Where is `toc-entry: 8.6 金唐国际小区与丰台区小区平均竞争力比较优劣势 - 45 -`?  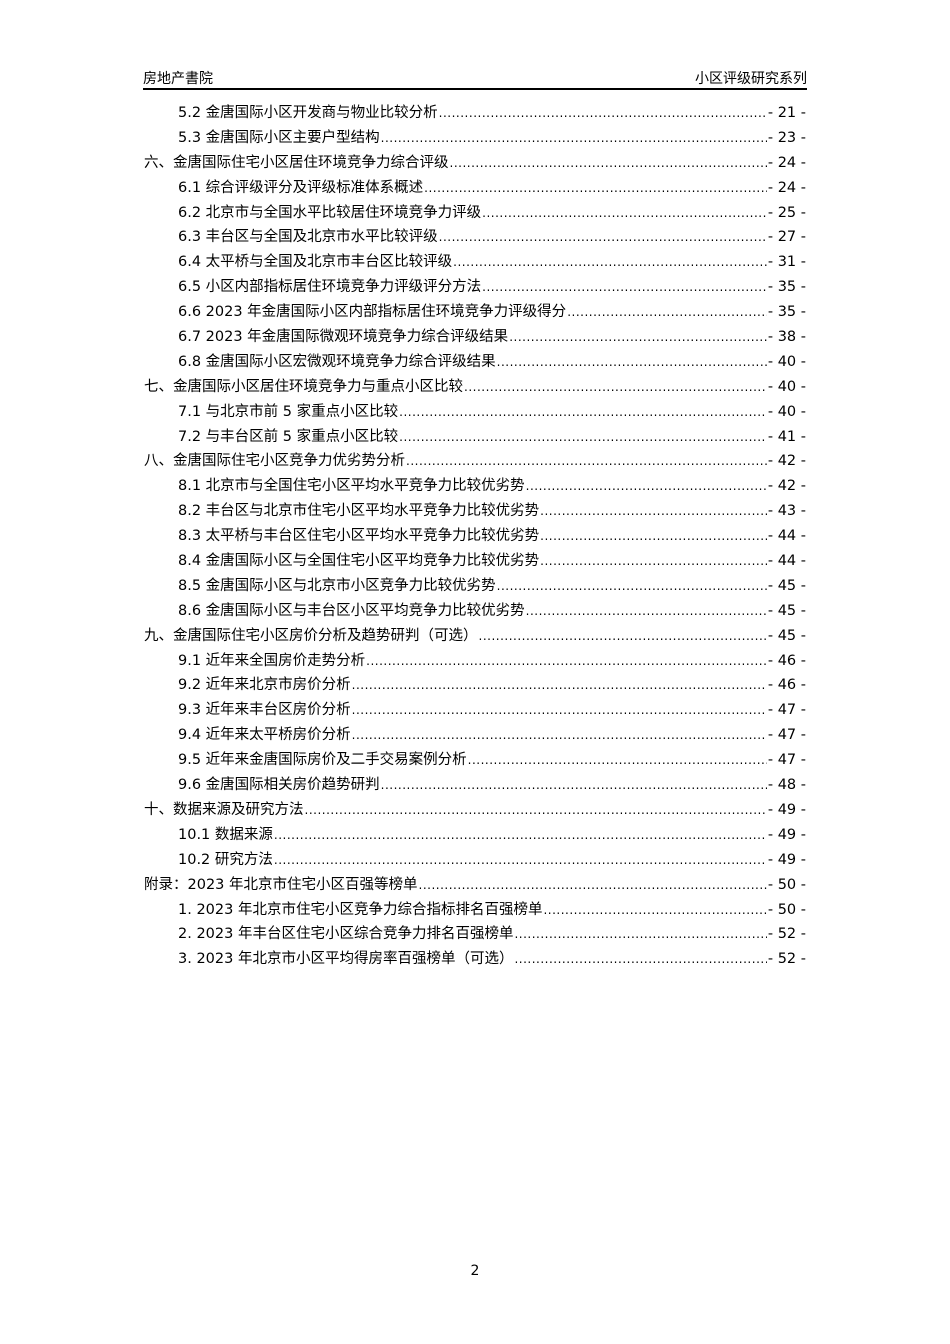
toc-entry: 8.6 金唐国际小区与丰台区小区平均竞争力比较优劣势 - 45 - is located at coordinates (475, 611).